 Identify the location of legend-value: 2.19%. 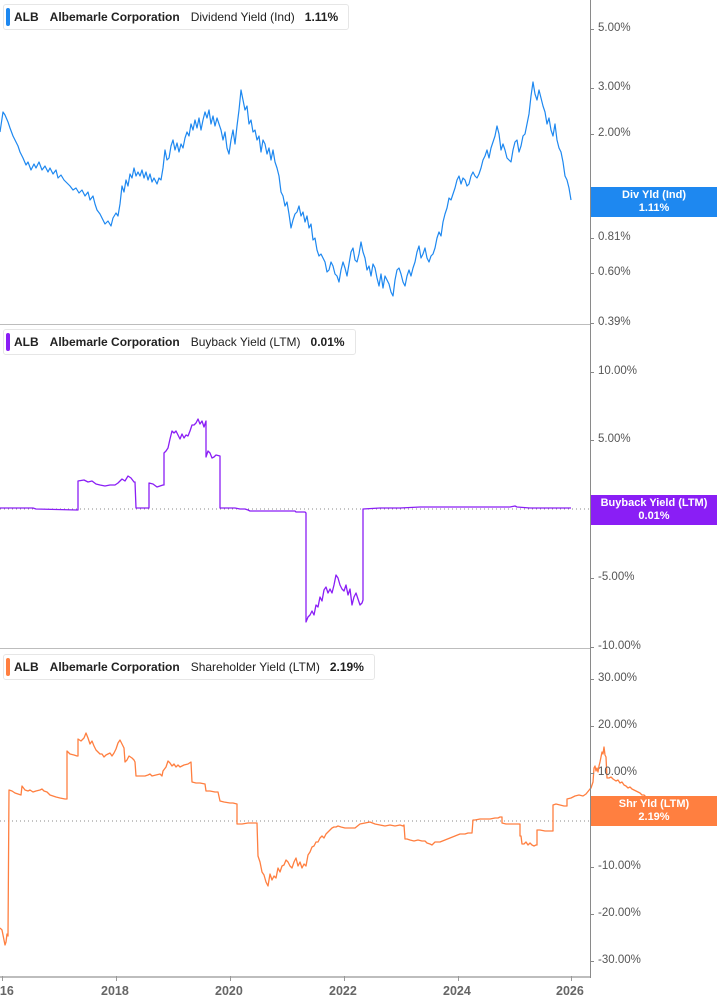
(346, 667).